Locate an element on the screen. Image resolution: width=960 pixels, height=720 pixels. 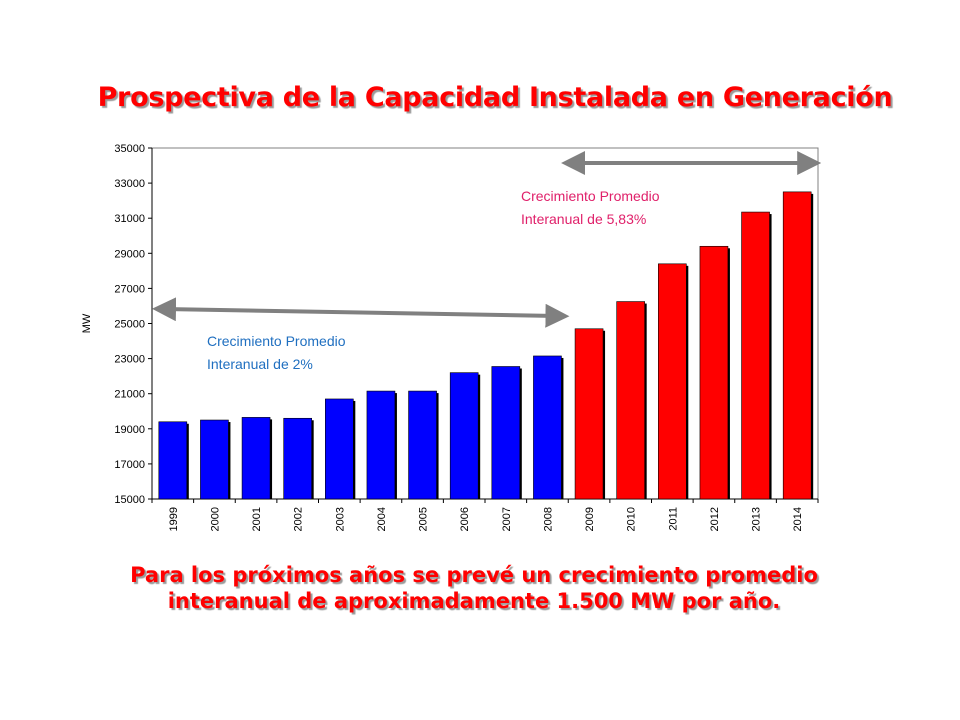
x-tick-label: 2007 is located at coordinates (507, 519).